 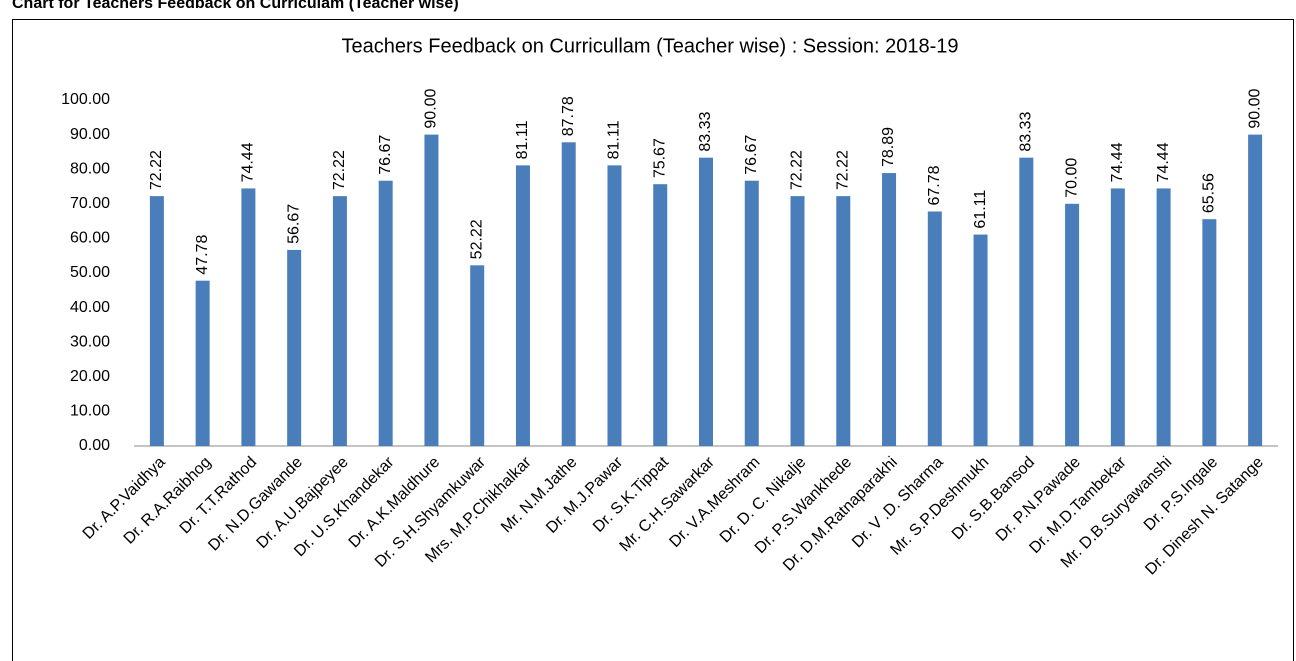 I want to click on data-label: 56.67, so click(x=293, y=224).